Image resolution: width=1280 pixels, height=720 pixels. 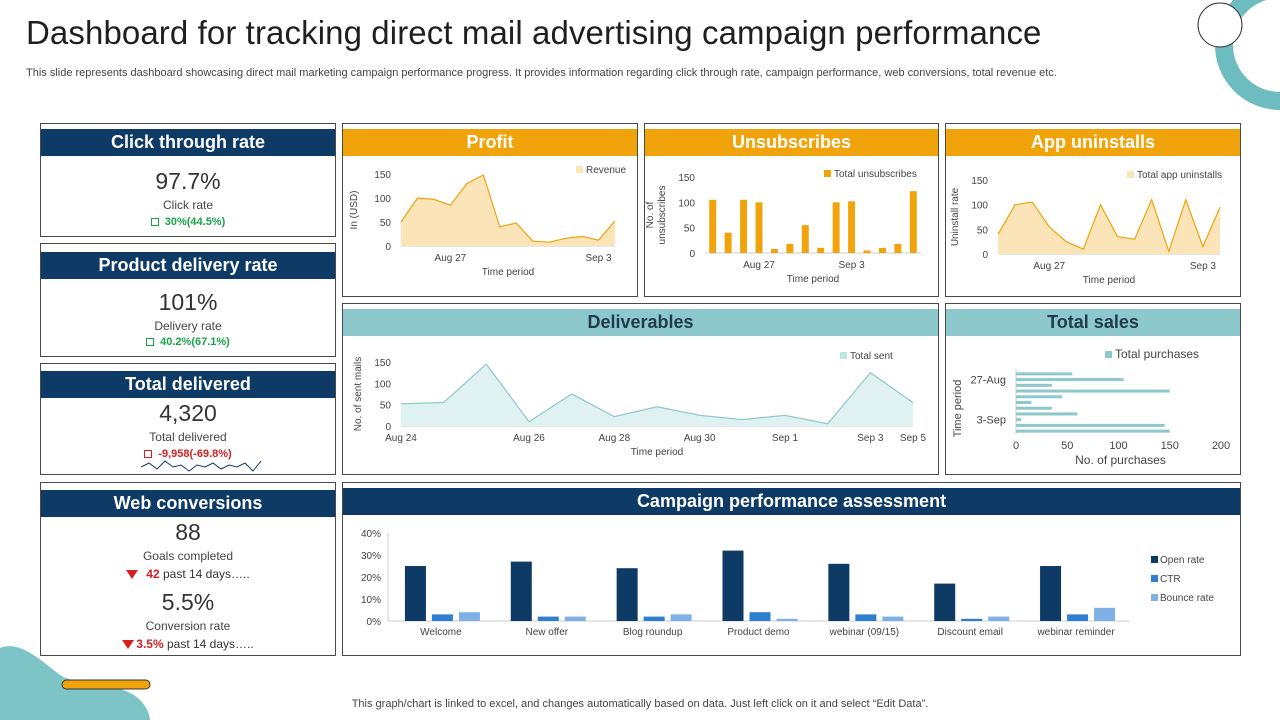 What do you see at coordinates (653, 632) in the screenshot?
I see `x-tick-label: Blog roundup` at bounding box center [653, 632].